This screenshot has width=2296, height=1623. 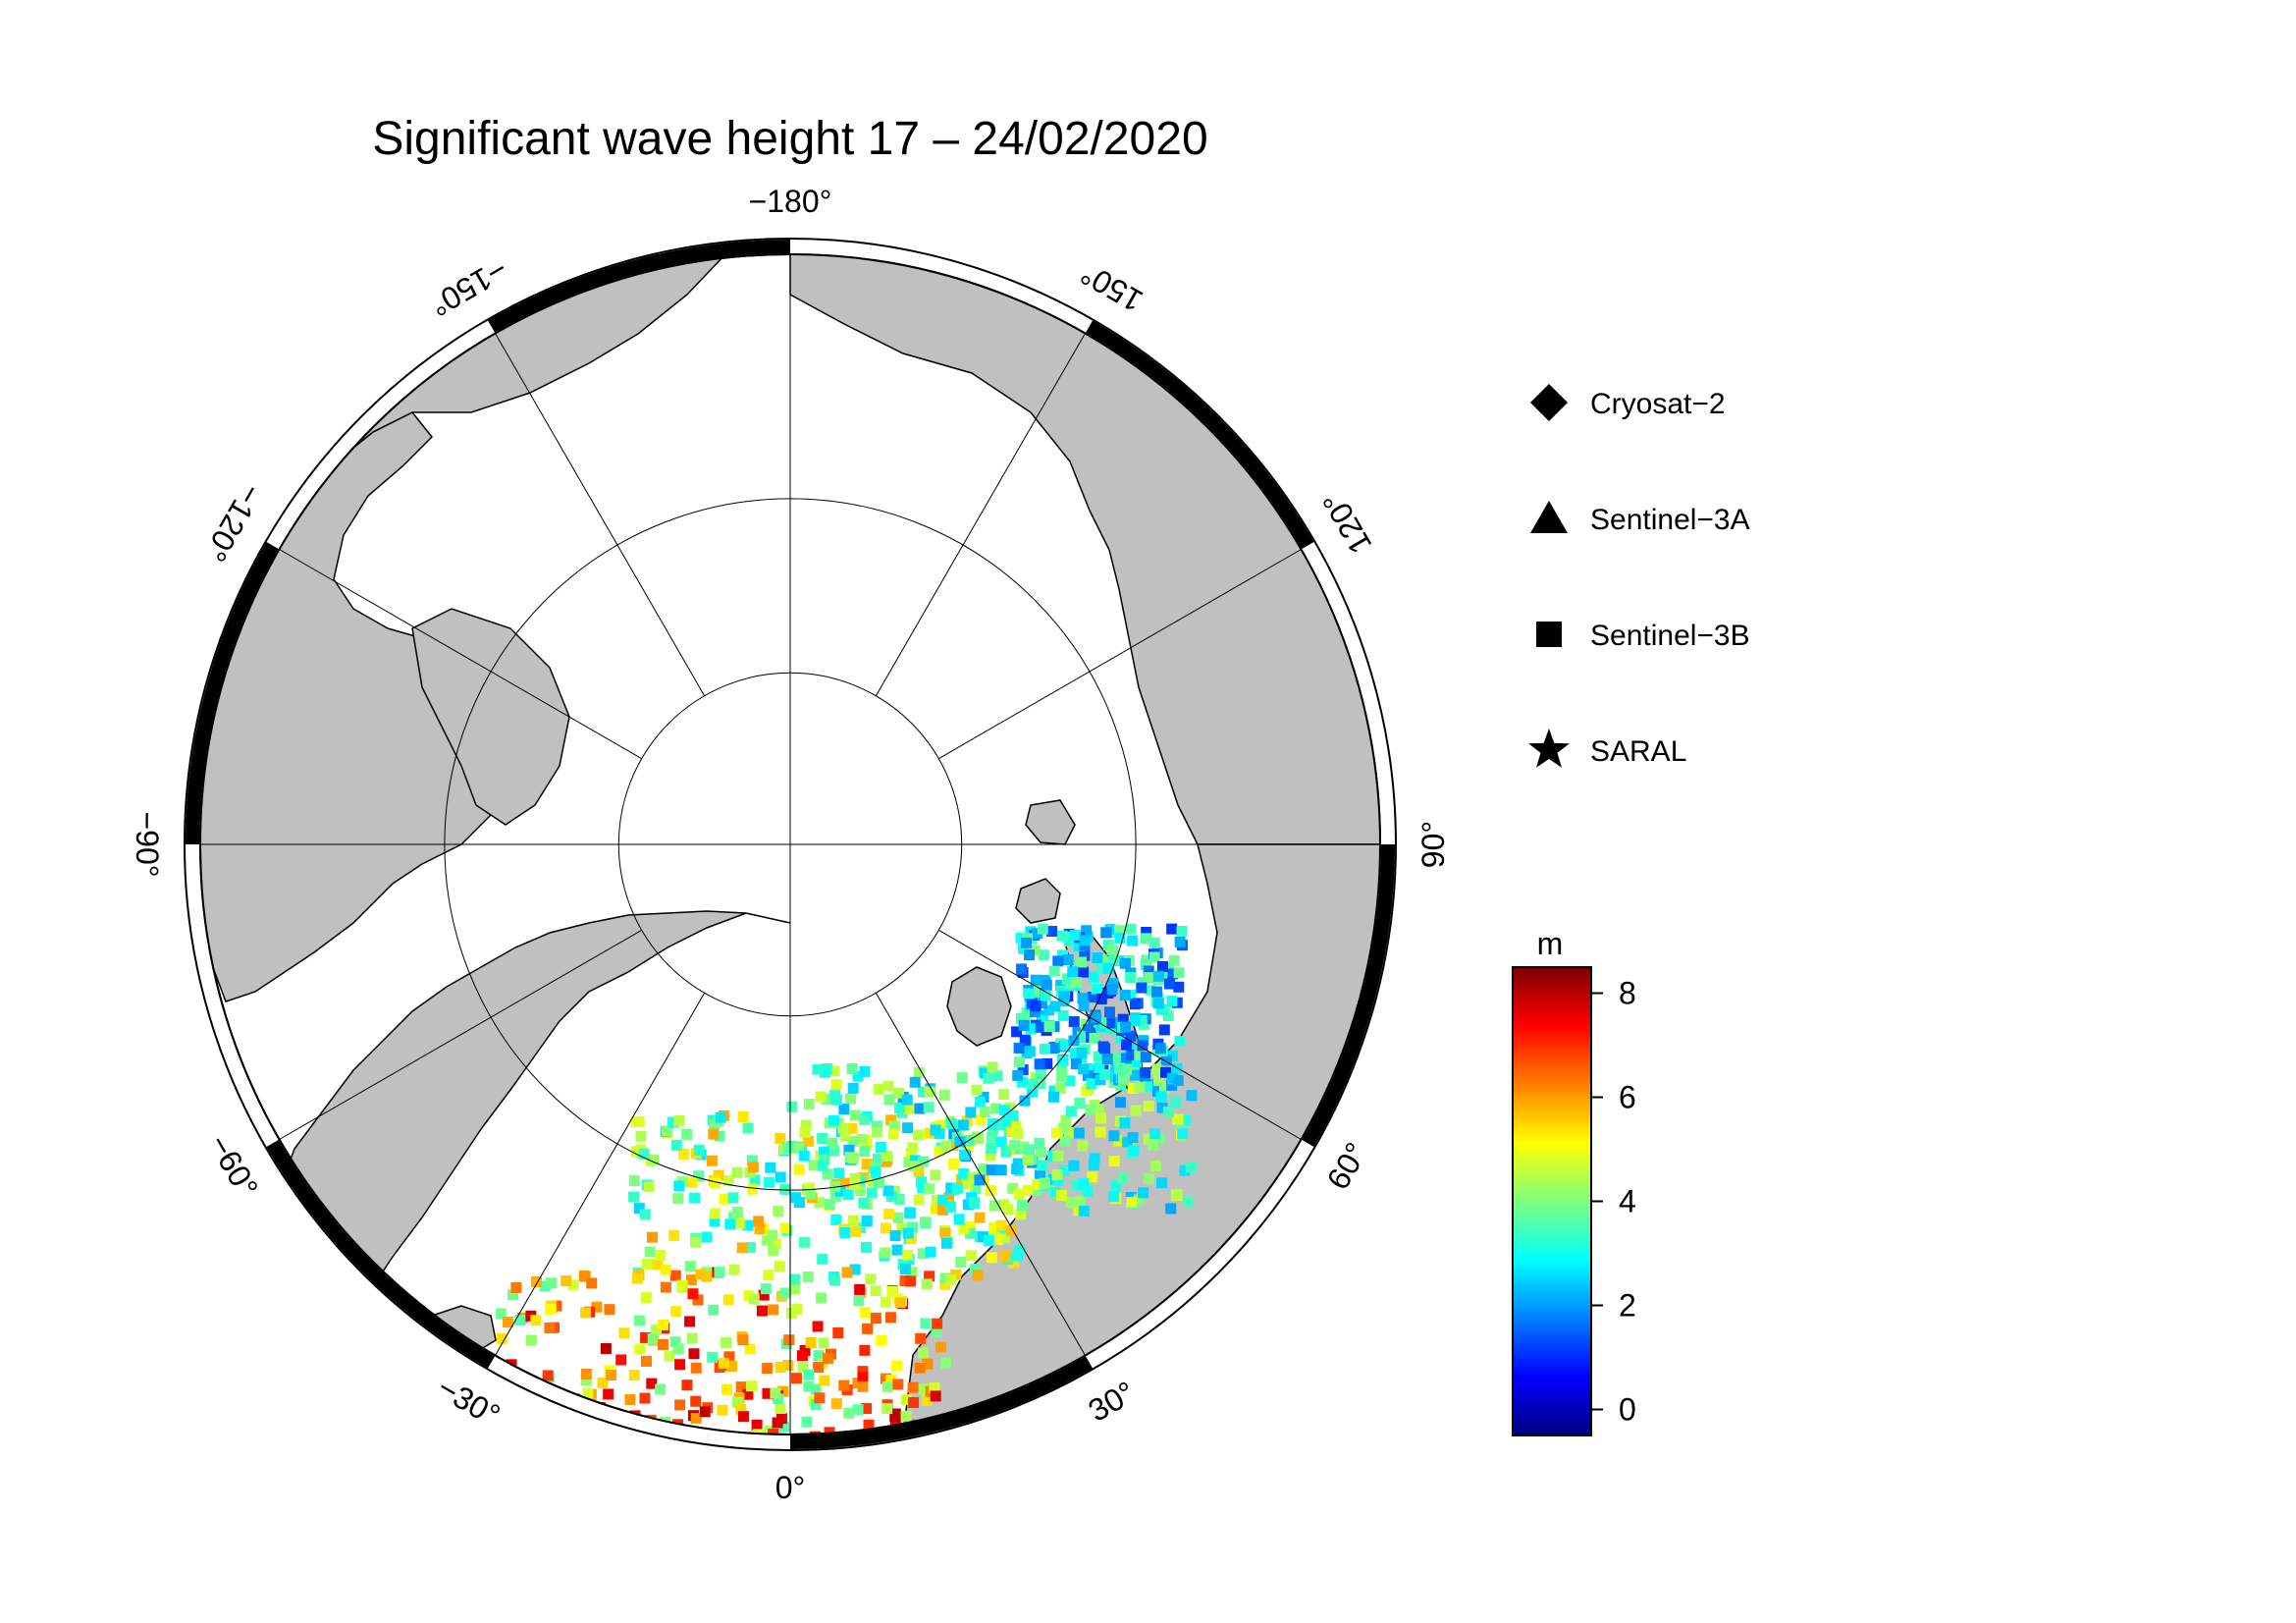 What do you see at coordinates (1551, 943) in the screenshot?
I see `colorbar-unit: m` at bounding box center [1551, 943].